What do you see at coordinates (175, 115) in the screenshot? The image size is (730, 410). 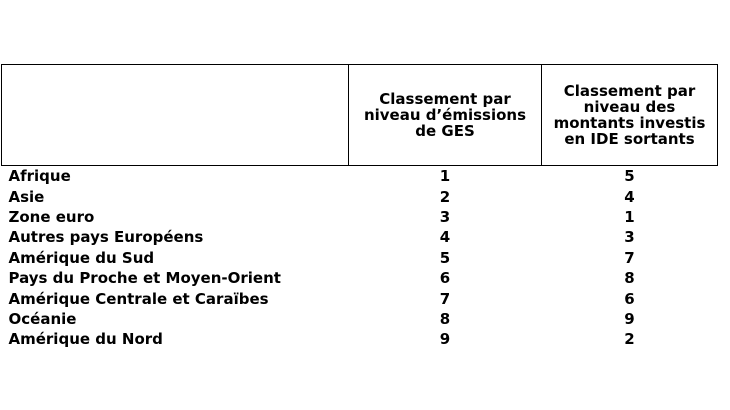 I see `header-region-column` at bounding box center [175, 115].